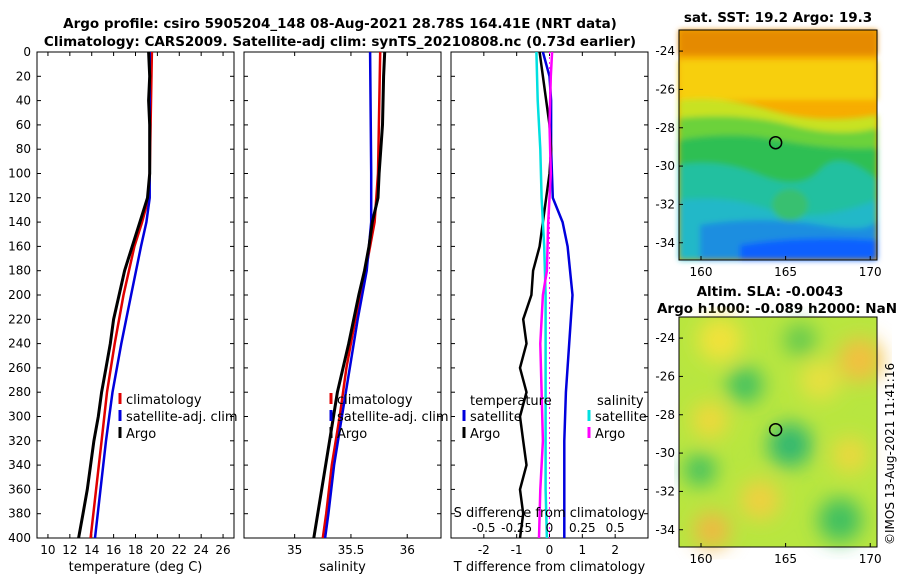  I want to click on x-tick-label: 12, so click(69, 550).